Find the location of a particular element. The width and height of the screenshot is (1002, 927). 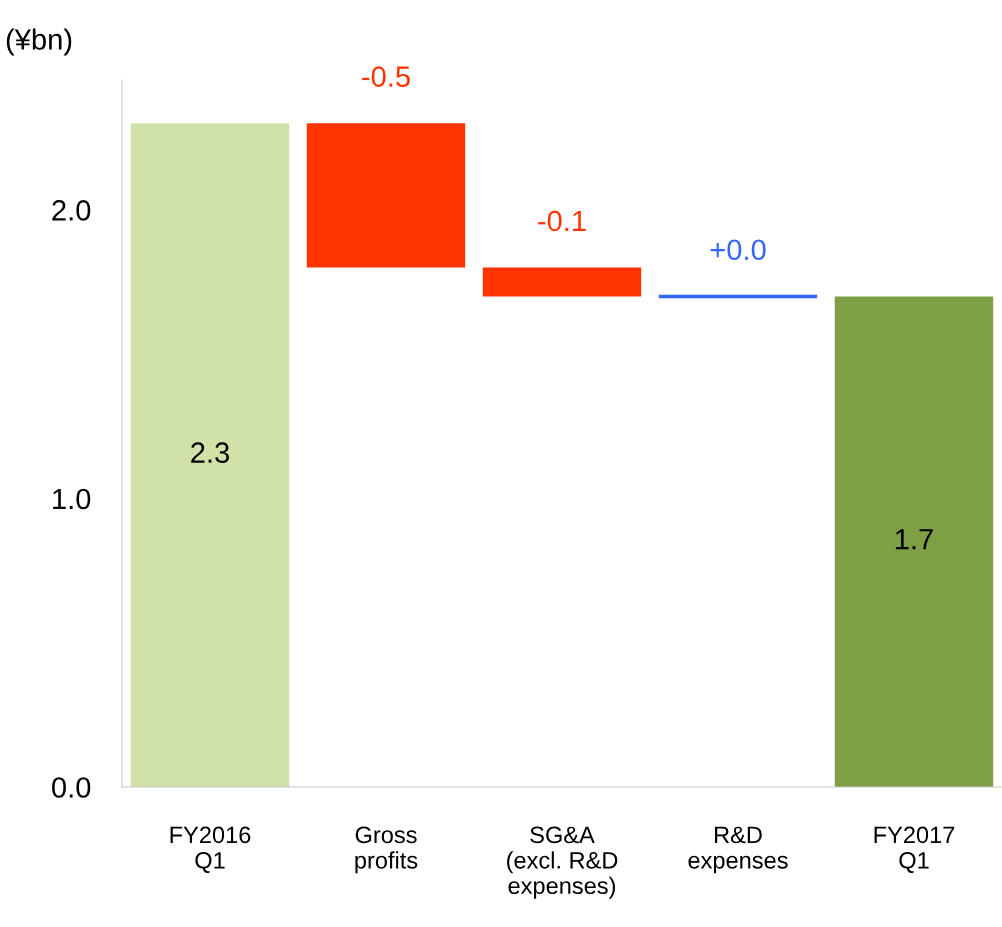

y-tick-label: 0.0 is located at coordinates (71, 787).